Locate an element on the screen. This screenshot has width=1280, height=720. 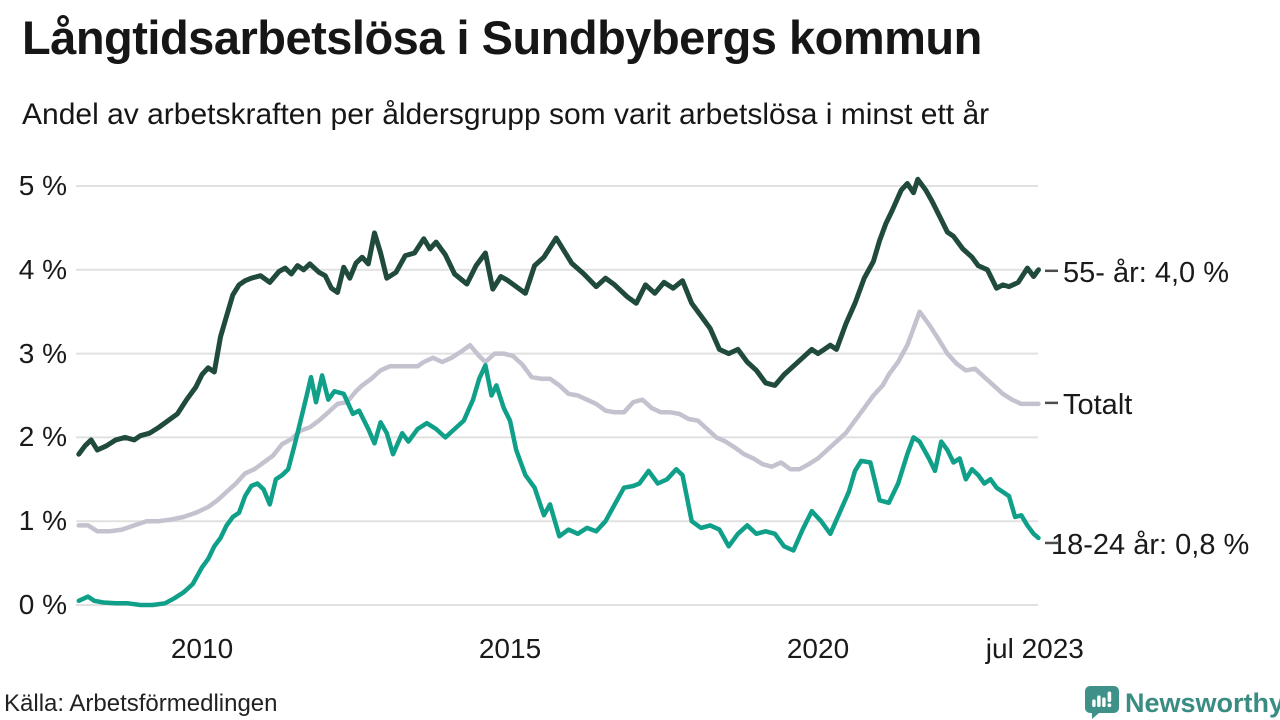
y-tick-label: 3 % is located at coordinates (42, 353).